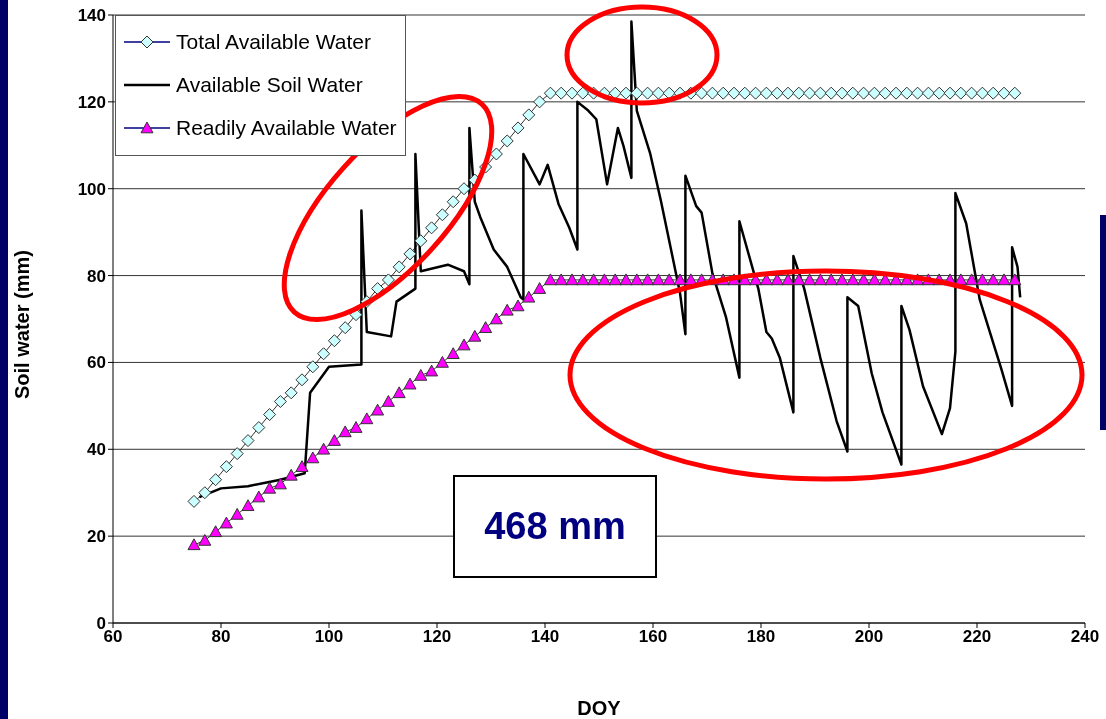  What do you see at coordinates (286, 127) in the screenshot?
I see `legend-label: Readily Available Water` at bounding box center [286, 127].